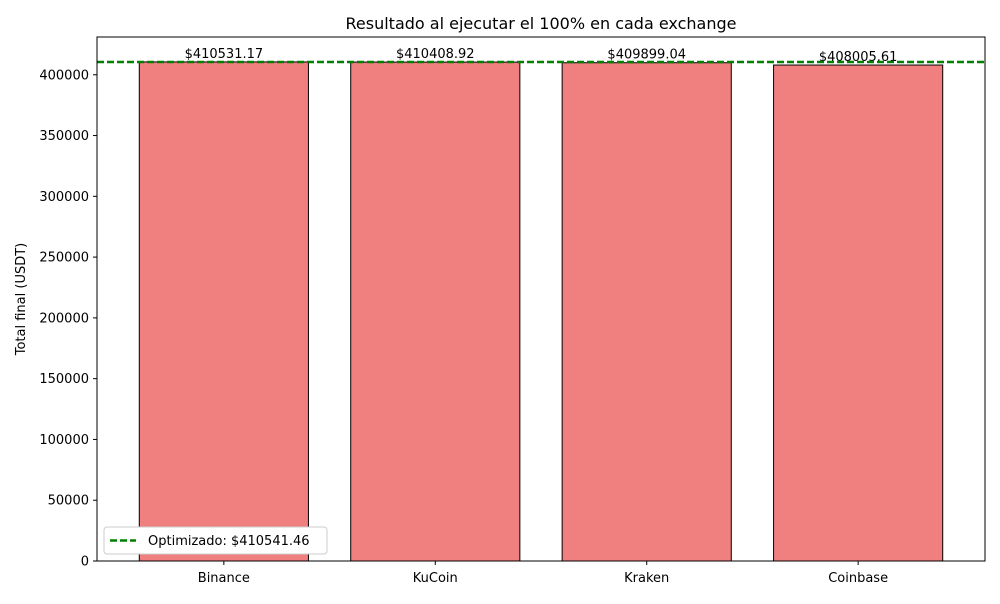 This screenshot has height=604, width=1000. What do you see at coordinates (64, 318) in the screenshot?
I see `y-tick-label: 200000` at bounding box center [64, 318].